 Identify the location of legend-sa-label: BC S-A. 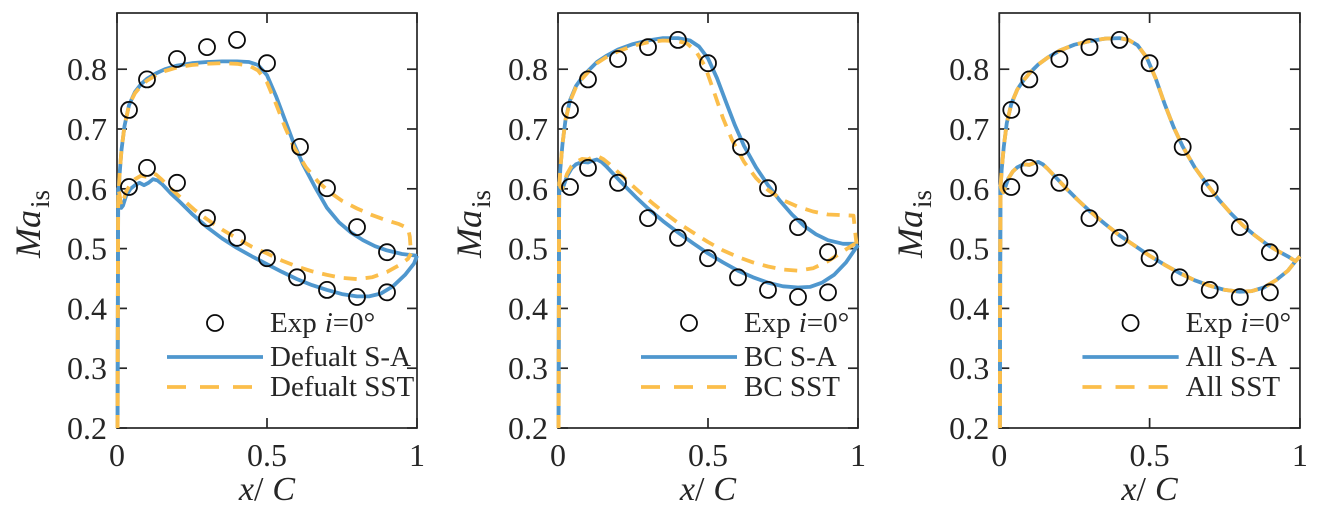
(790, 357).